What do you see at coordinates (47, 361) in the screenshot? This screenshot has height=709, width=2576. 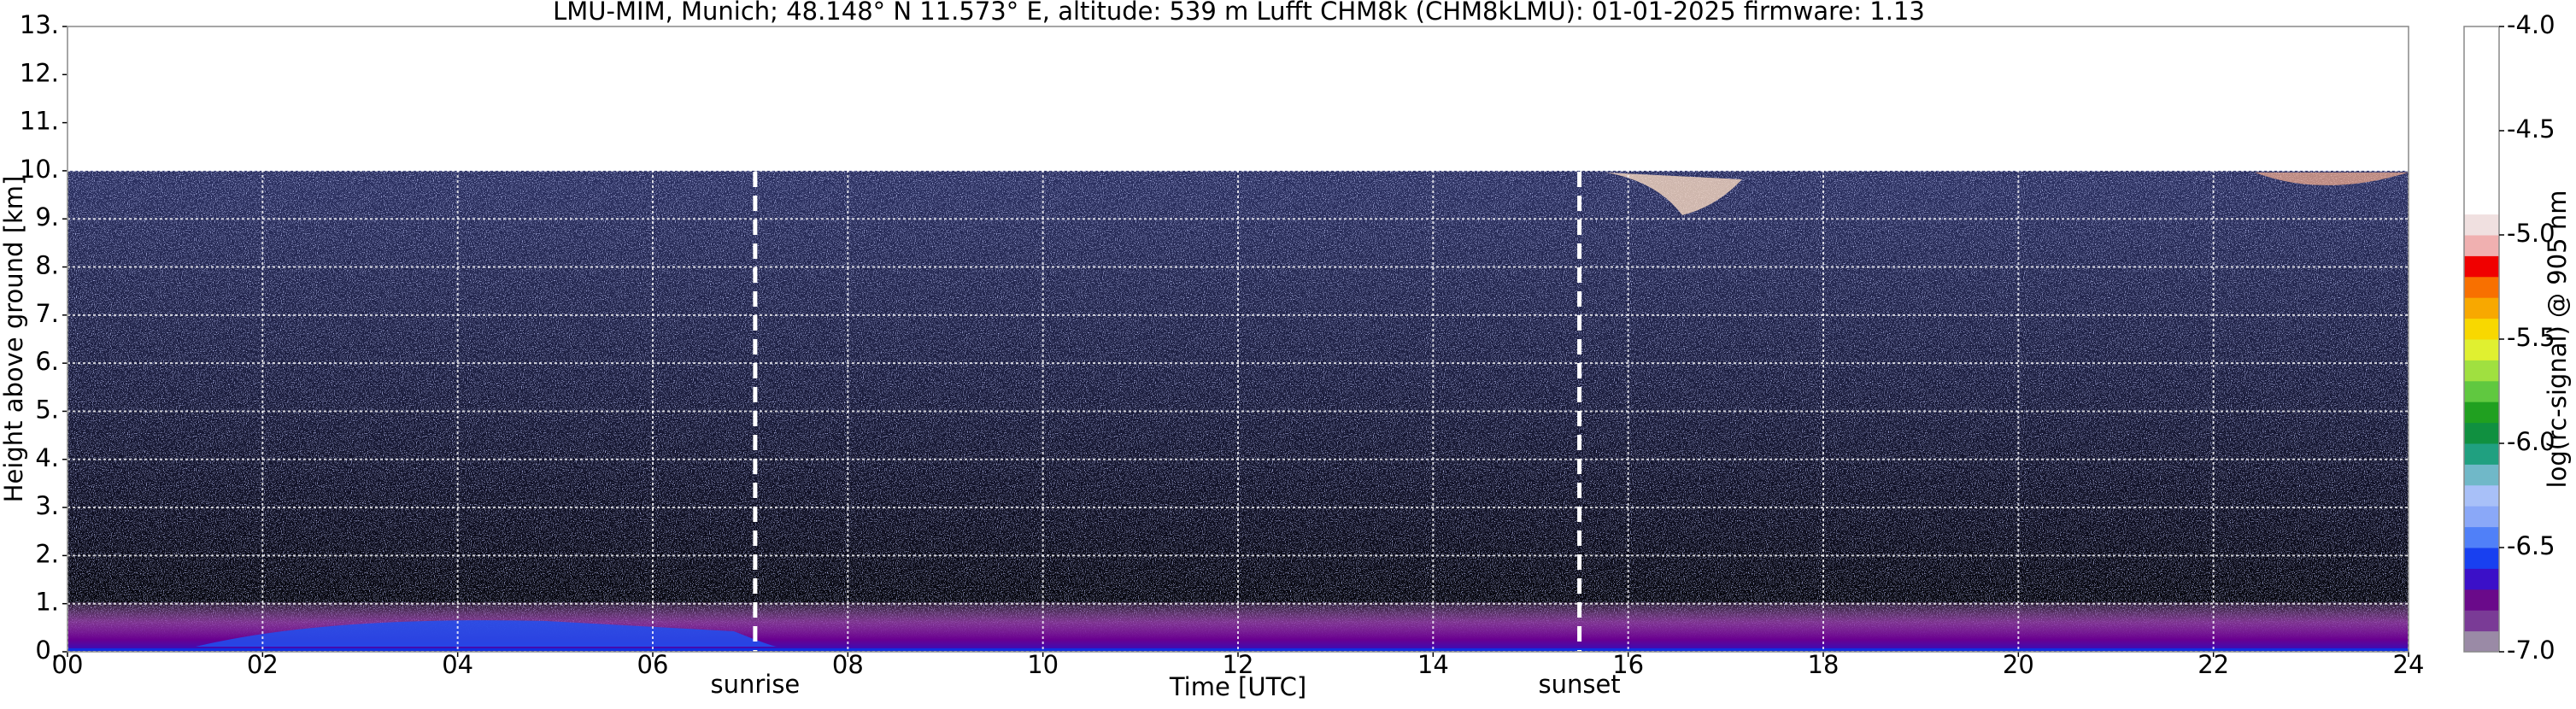 I see `y-tick-label: 6.` at bounding box center [47, 361].